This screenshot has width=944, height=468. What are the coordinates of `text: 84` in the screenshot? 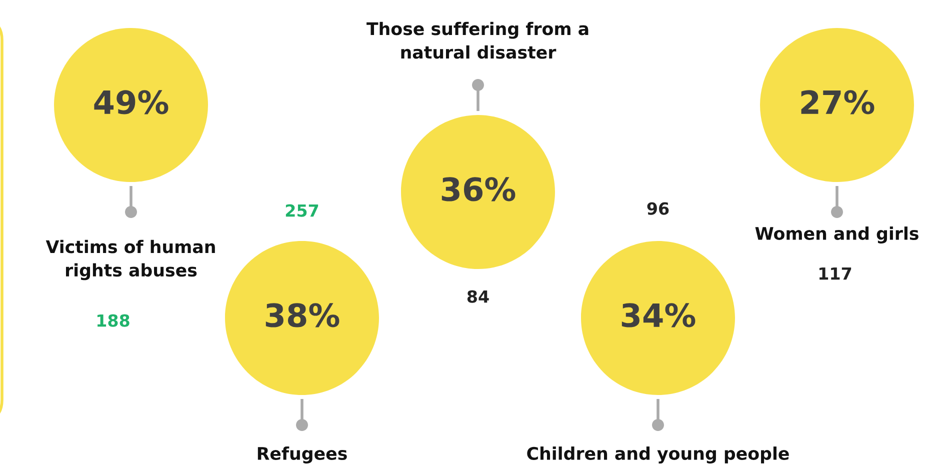 It's located at (478, 296).